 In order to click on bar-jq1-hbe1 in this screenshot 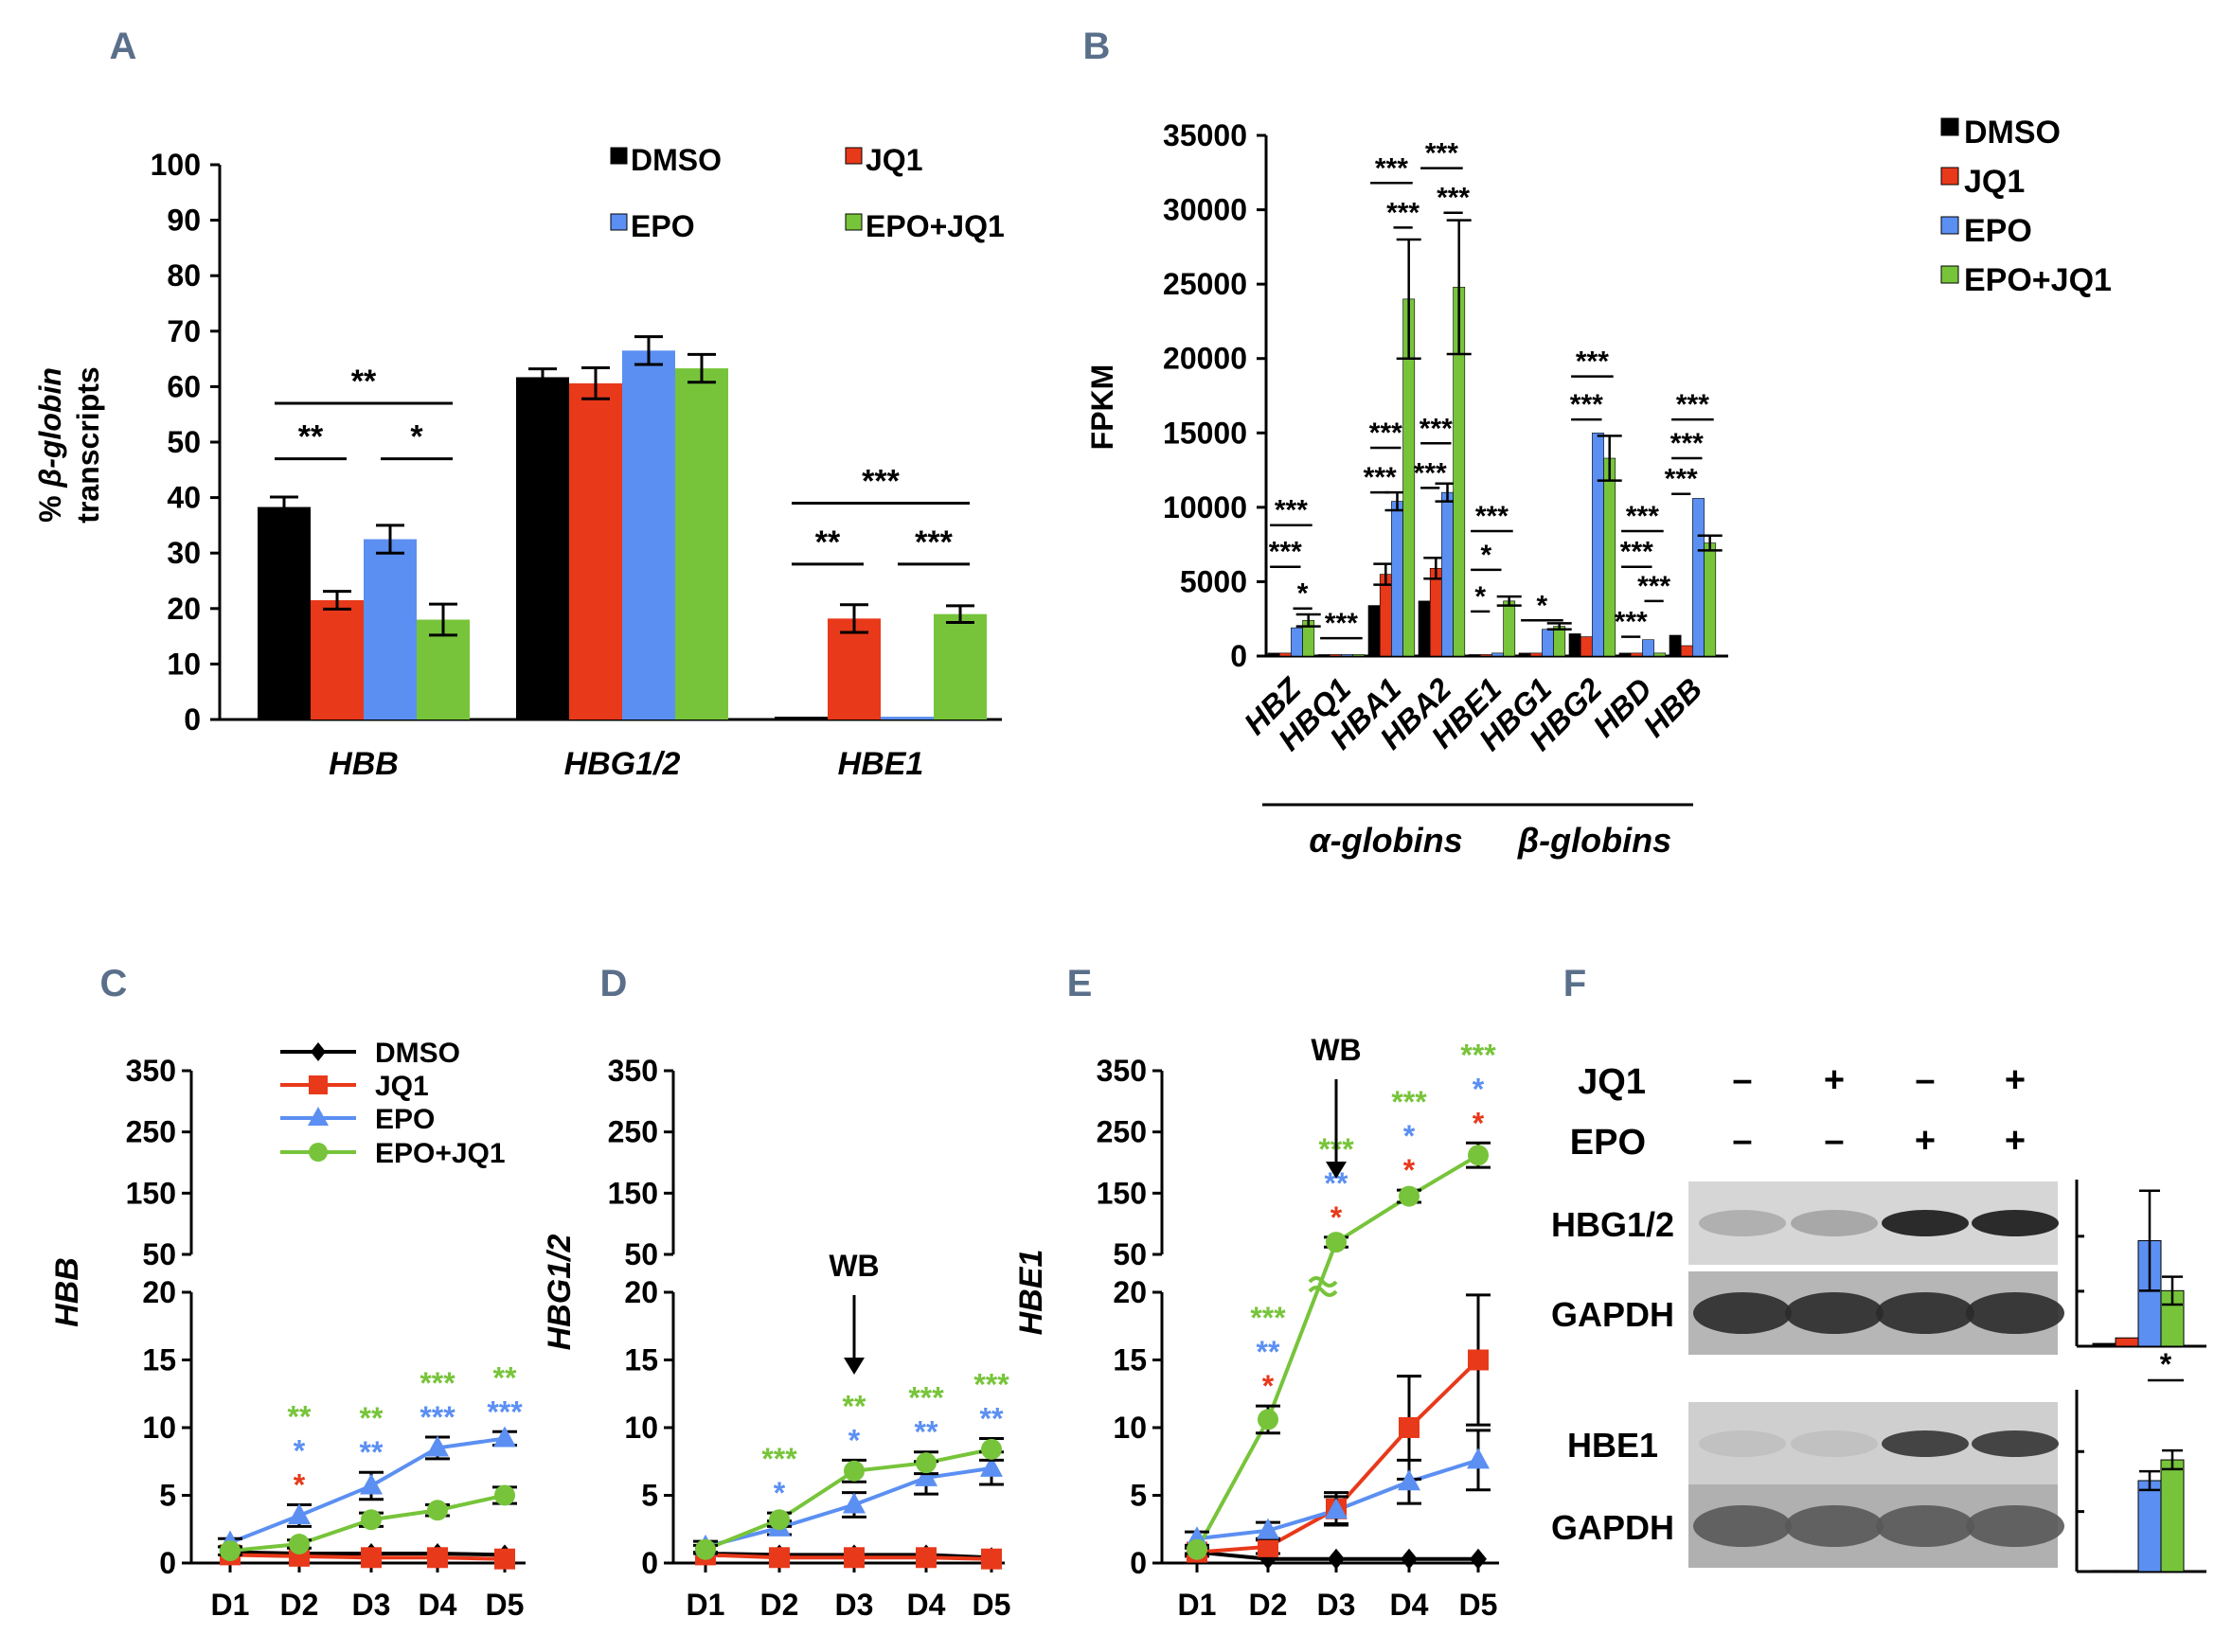, I will do `click(1485, 655)`.